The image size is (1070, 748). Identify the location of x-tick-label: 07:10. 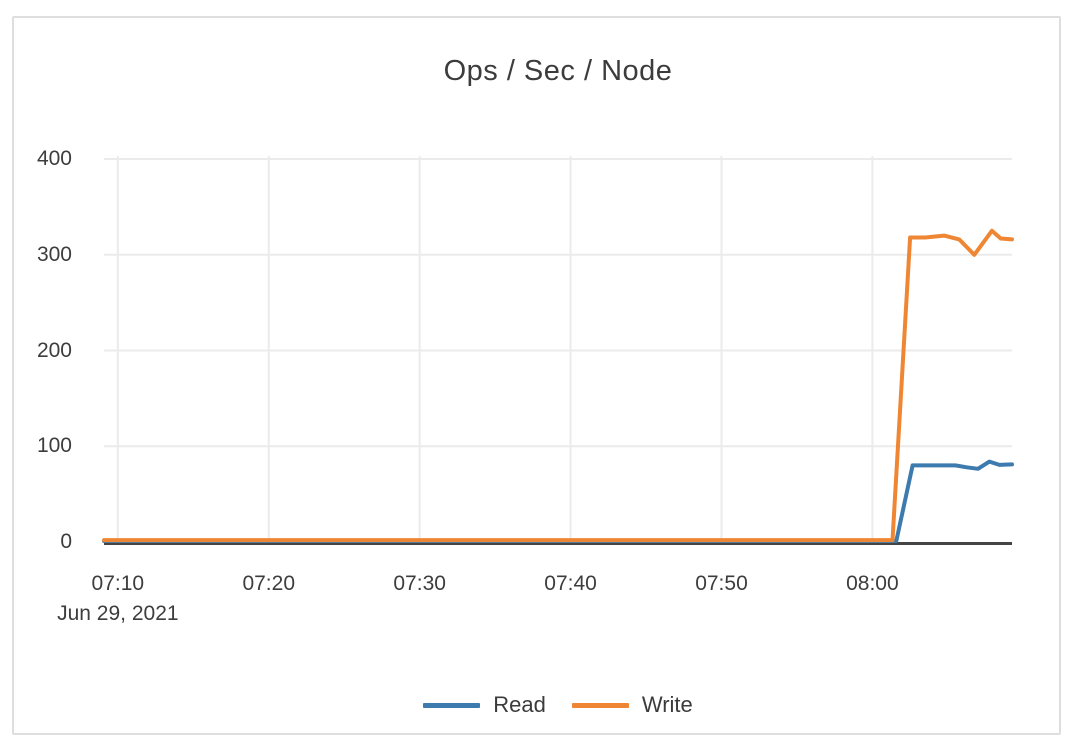
(118, 583).